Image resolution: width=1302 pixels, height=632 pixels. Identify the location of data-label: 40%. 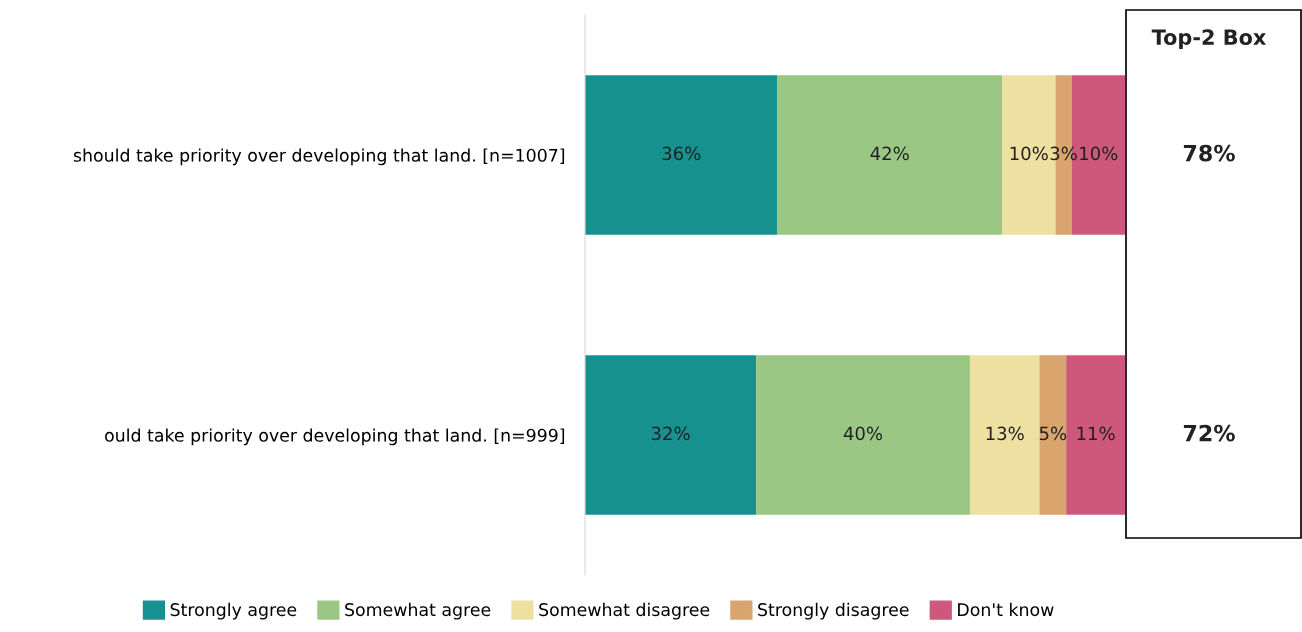
(863, 433).